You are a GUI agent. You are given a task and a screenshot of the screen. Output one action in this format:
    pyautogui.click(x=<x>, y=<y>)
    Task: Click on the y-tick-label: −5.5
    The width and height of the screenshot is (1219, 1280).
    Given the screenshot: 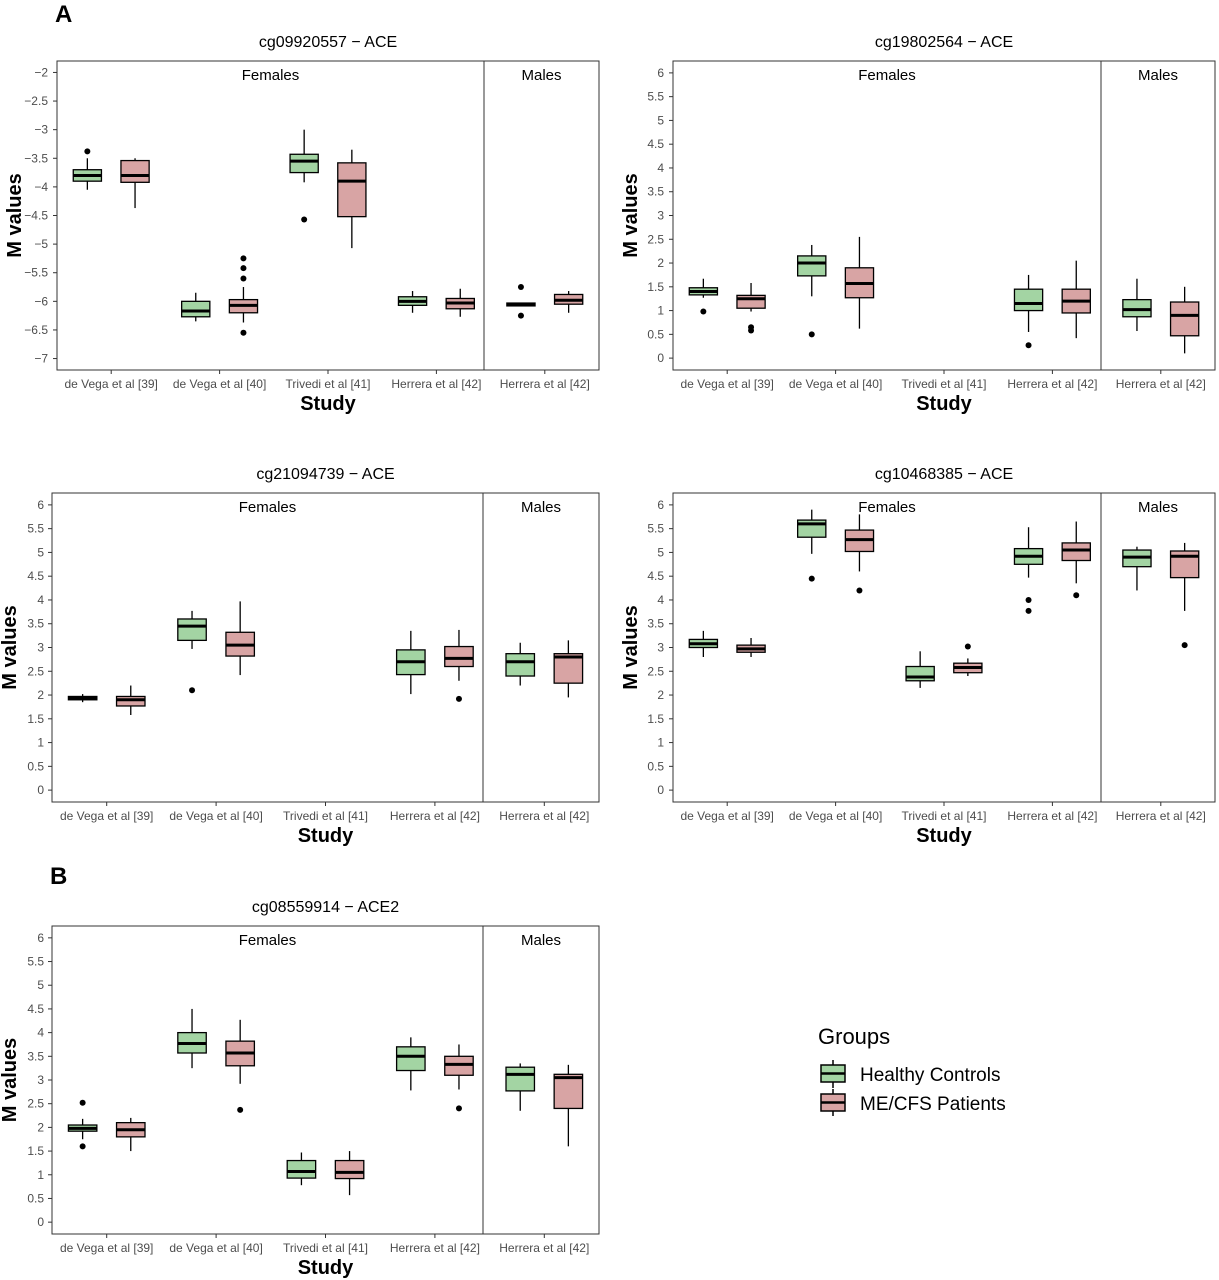 What is the action you would take?
    pyautogui.click(x=36, y=273)
    